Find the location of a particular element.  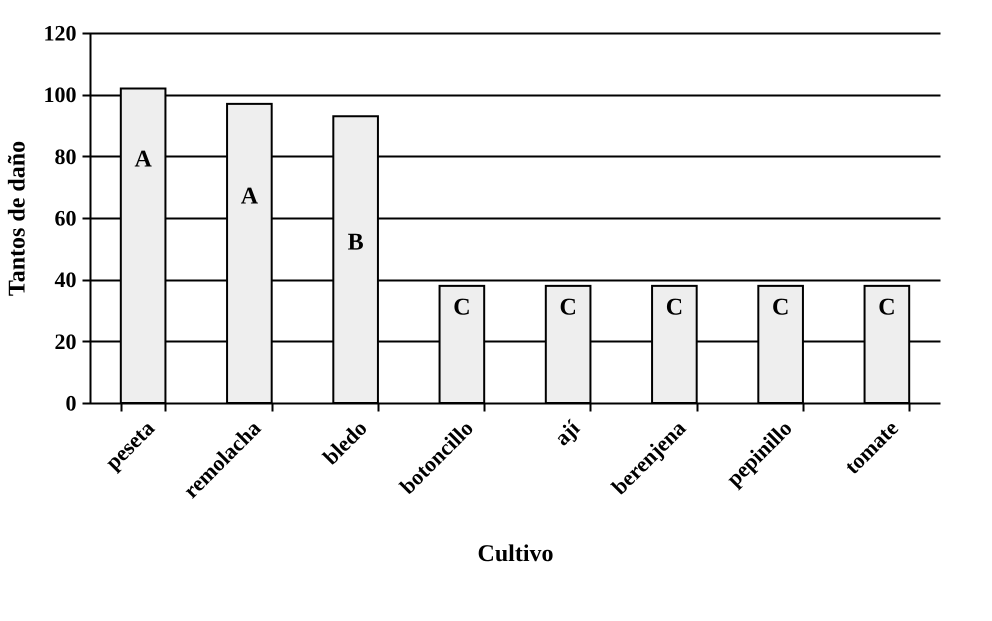

x-tick-label: ají is located at coordinates (567, 432).